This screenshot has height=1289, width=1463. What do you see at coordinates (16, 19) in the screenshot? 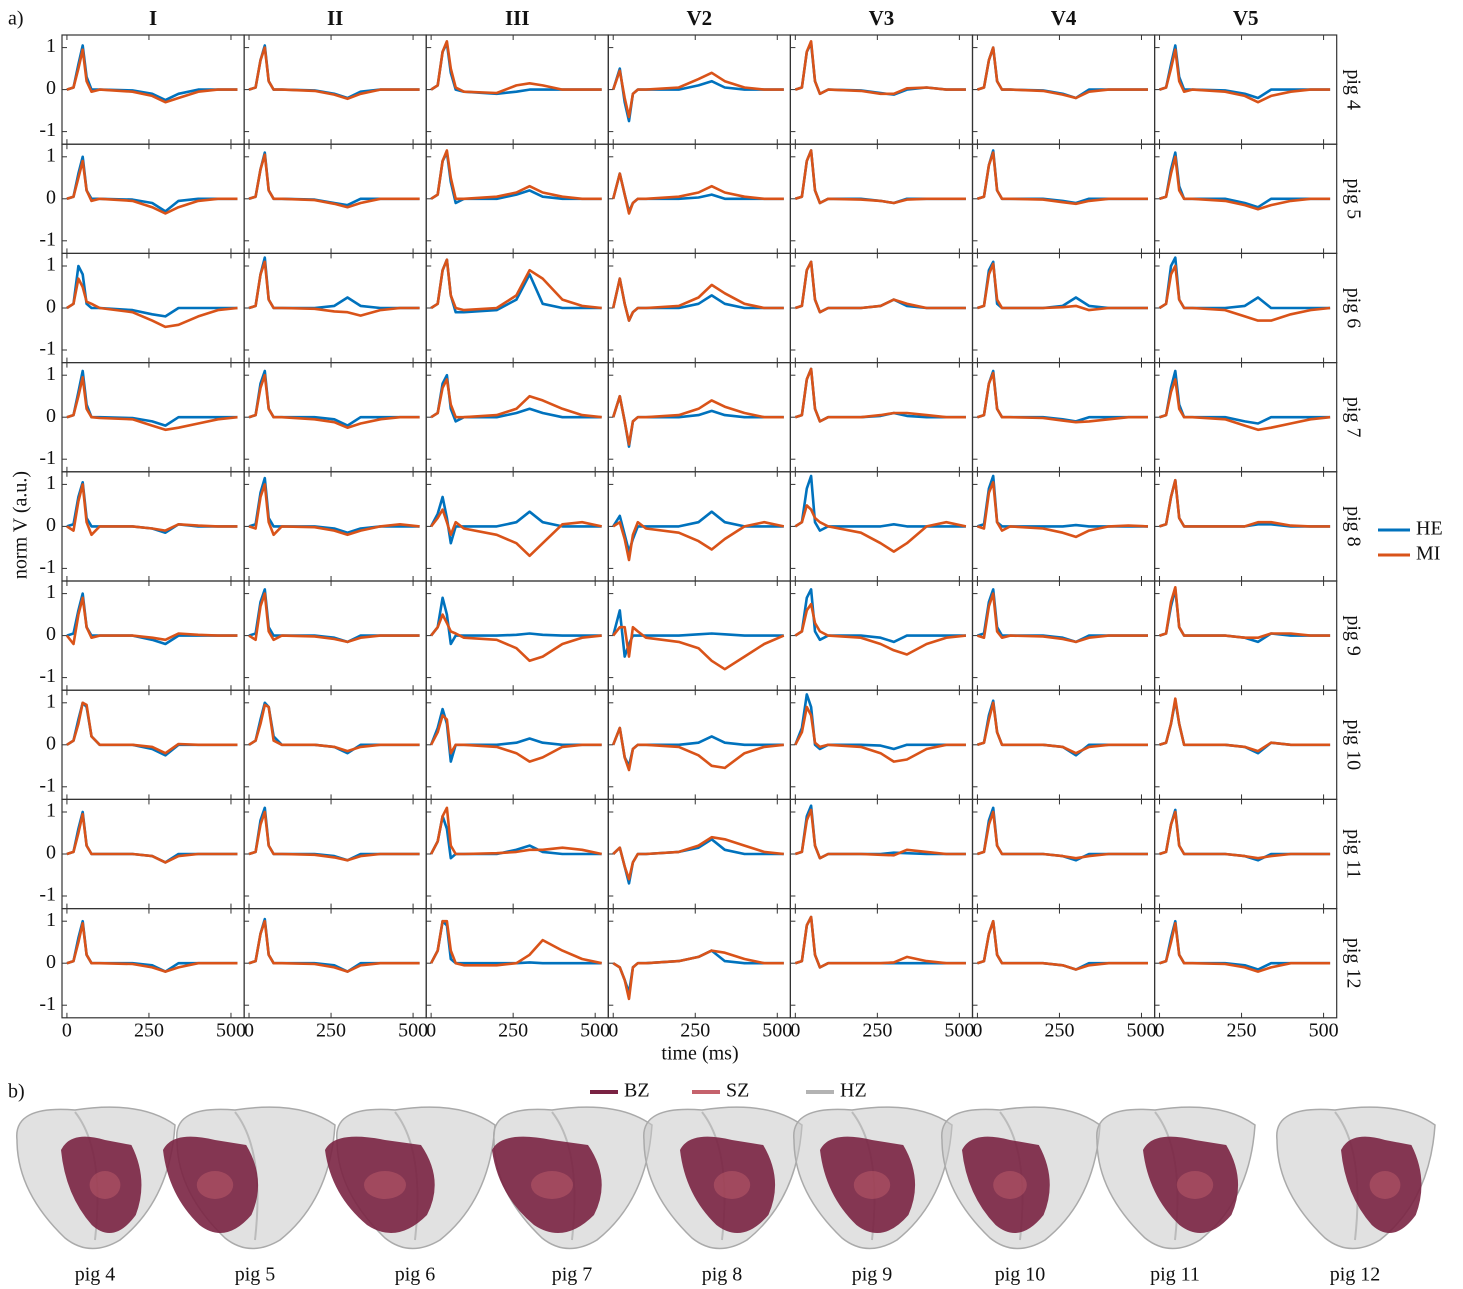
I see `panel-label: a)` at bounding box center [16, 19].